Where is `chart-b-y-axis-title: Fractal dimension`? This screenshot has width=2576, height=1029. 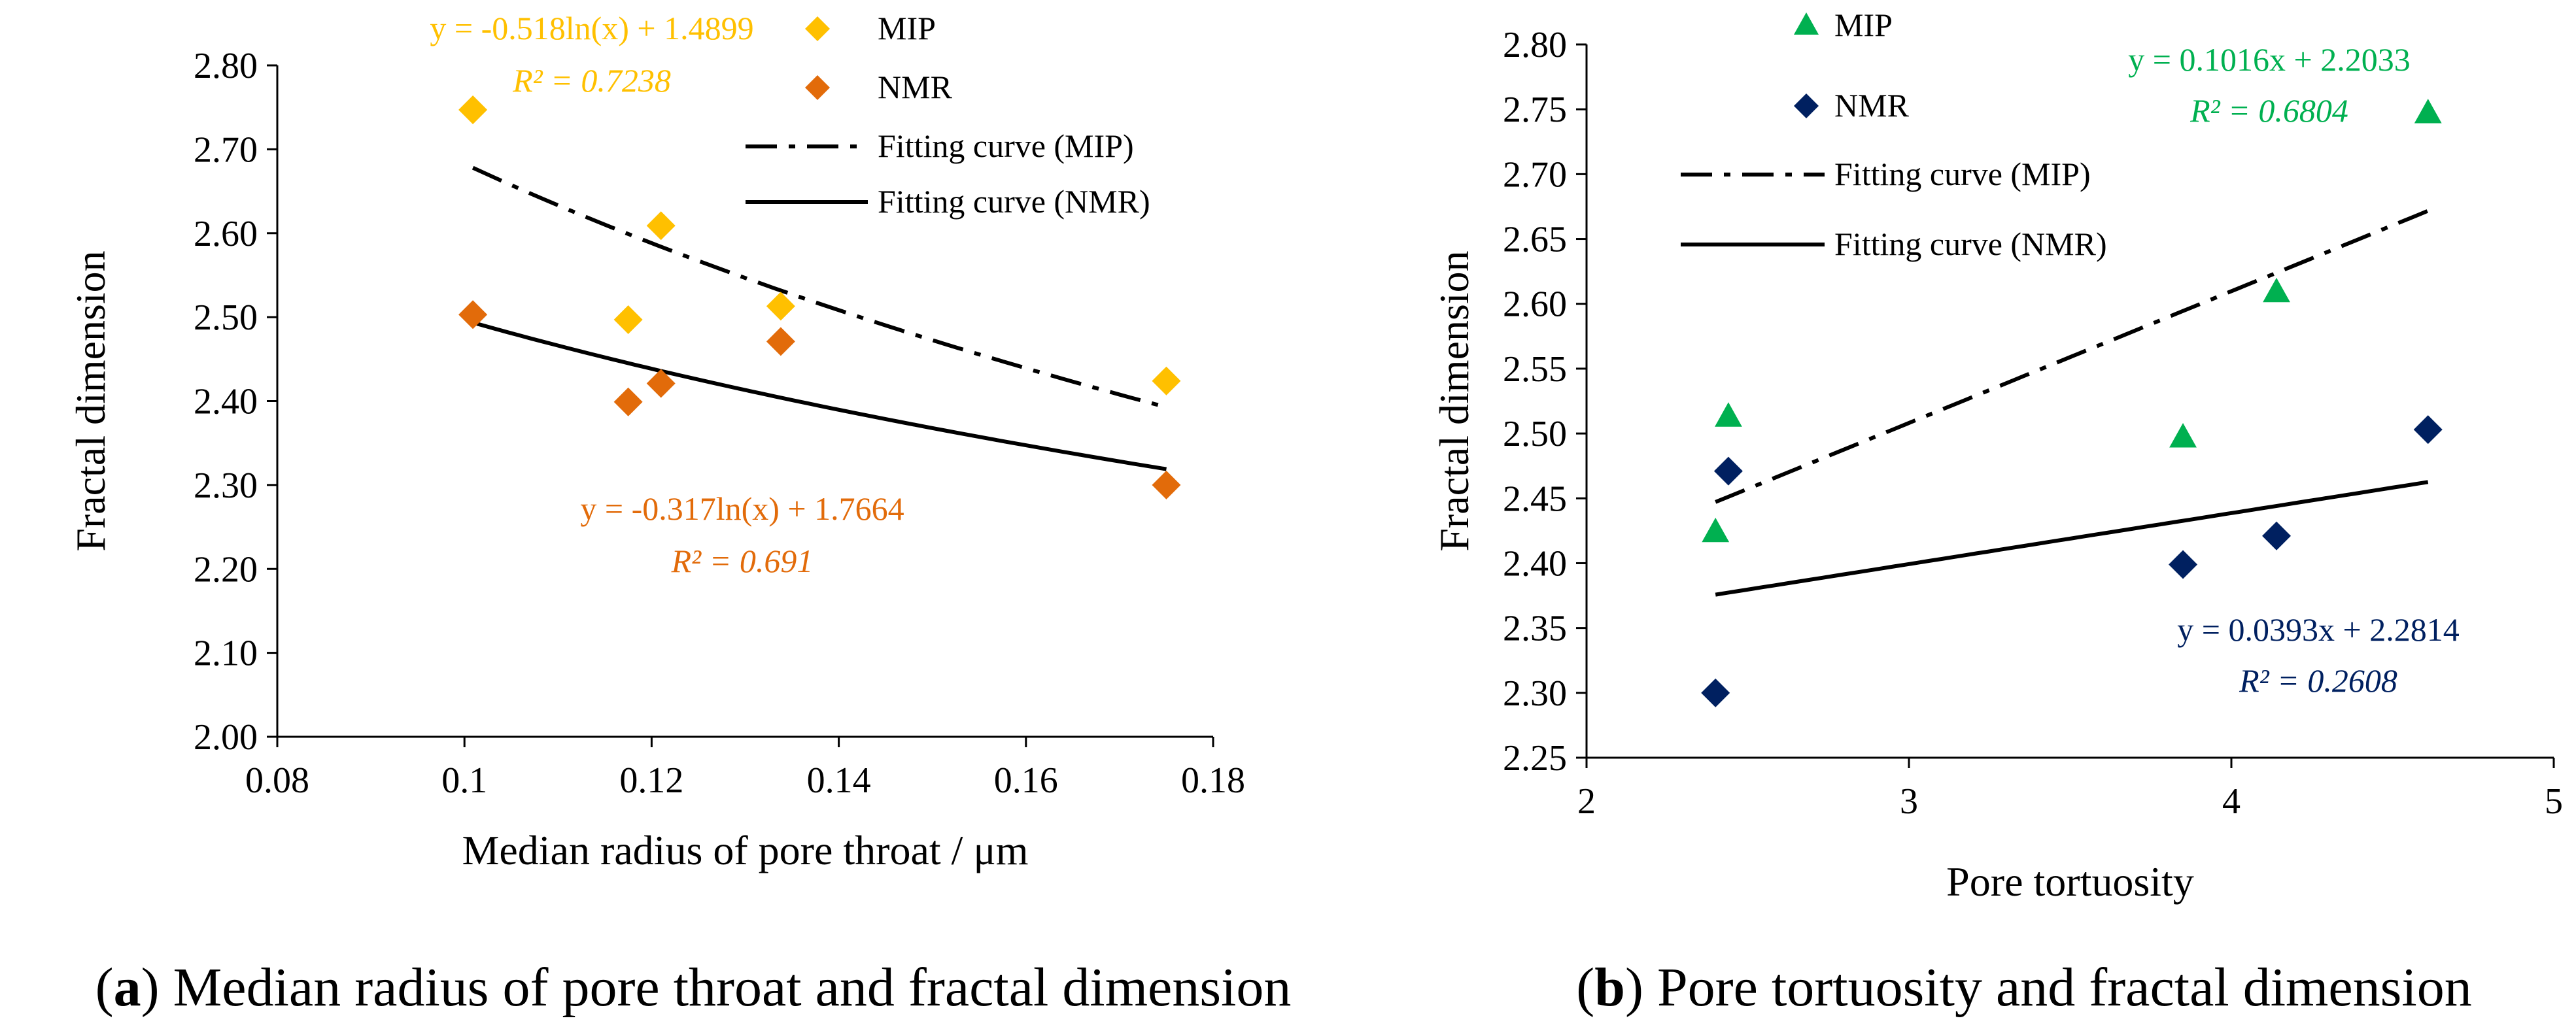
chart-b-y-axis-title: Fractal dimension is located at coordinates (1454, 400).